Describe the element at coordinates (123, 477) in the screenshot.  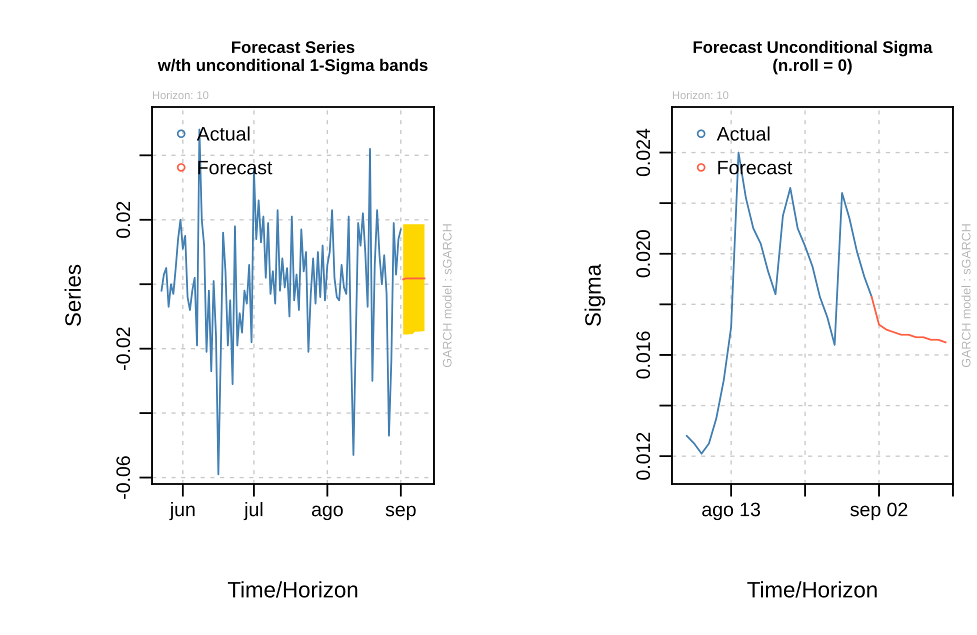
I see `y-tick-label: -0.06` at that location.